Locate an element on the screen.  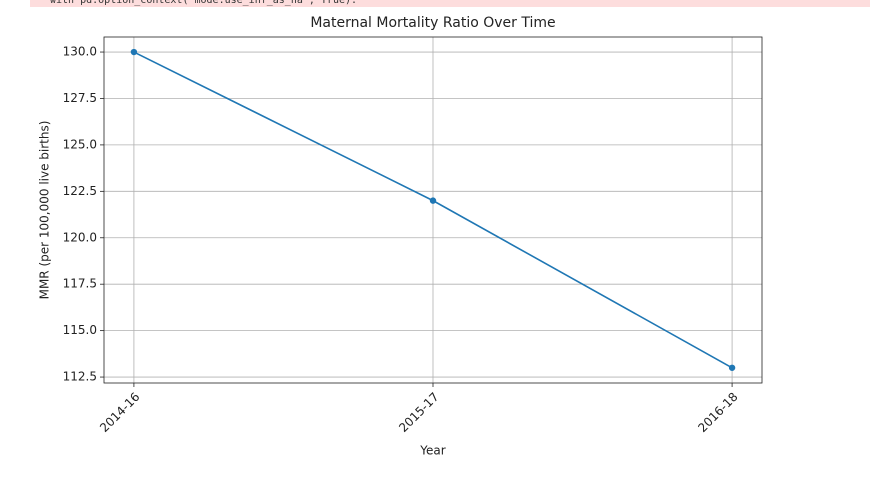
y-tick-label: 120.0 is located at coordinates (80, 237).